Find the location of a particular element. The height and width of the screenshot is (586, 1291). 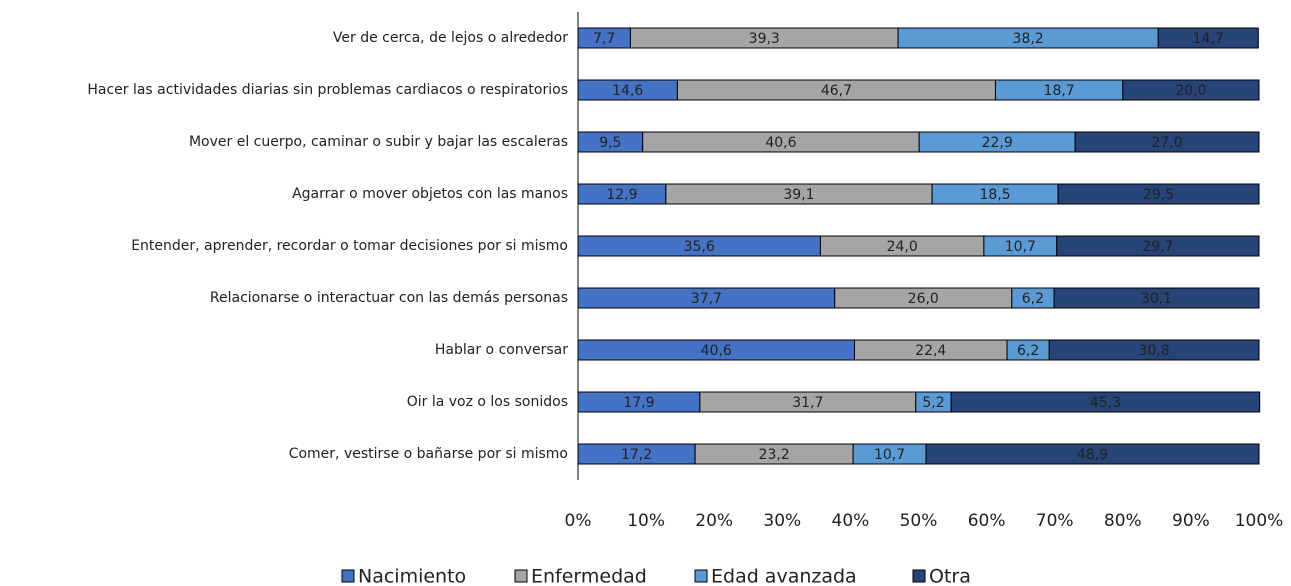

category-label: Ver de cerca, de lejos o alrededor is located at coordinates (450, 38).